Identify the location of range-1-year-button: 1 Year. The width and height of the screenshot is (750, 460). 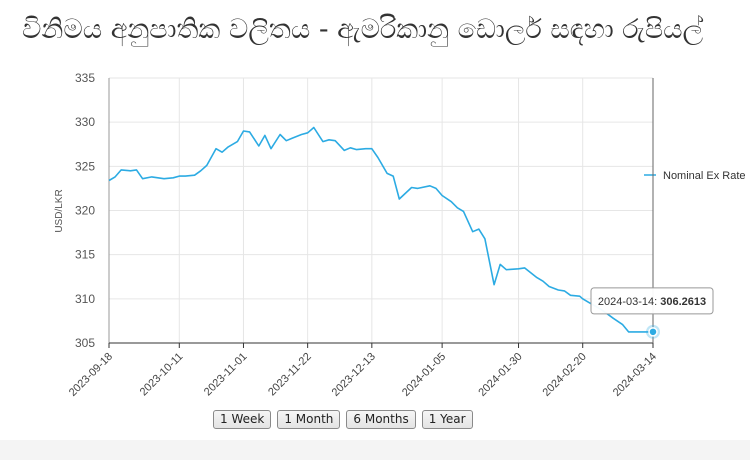
(447, 419).